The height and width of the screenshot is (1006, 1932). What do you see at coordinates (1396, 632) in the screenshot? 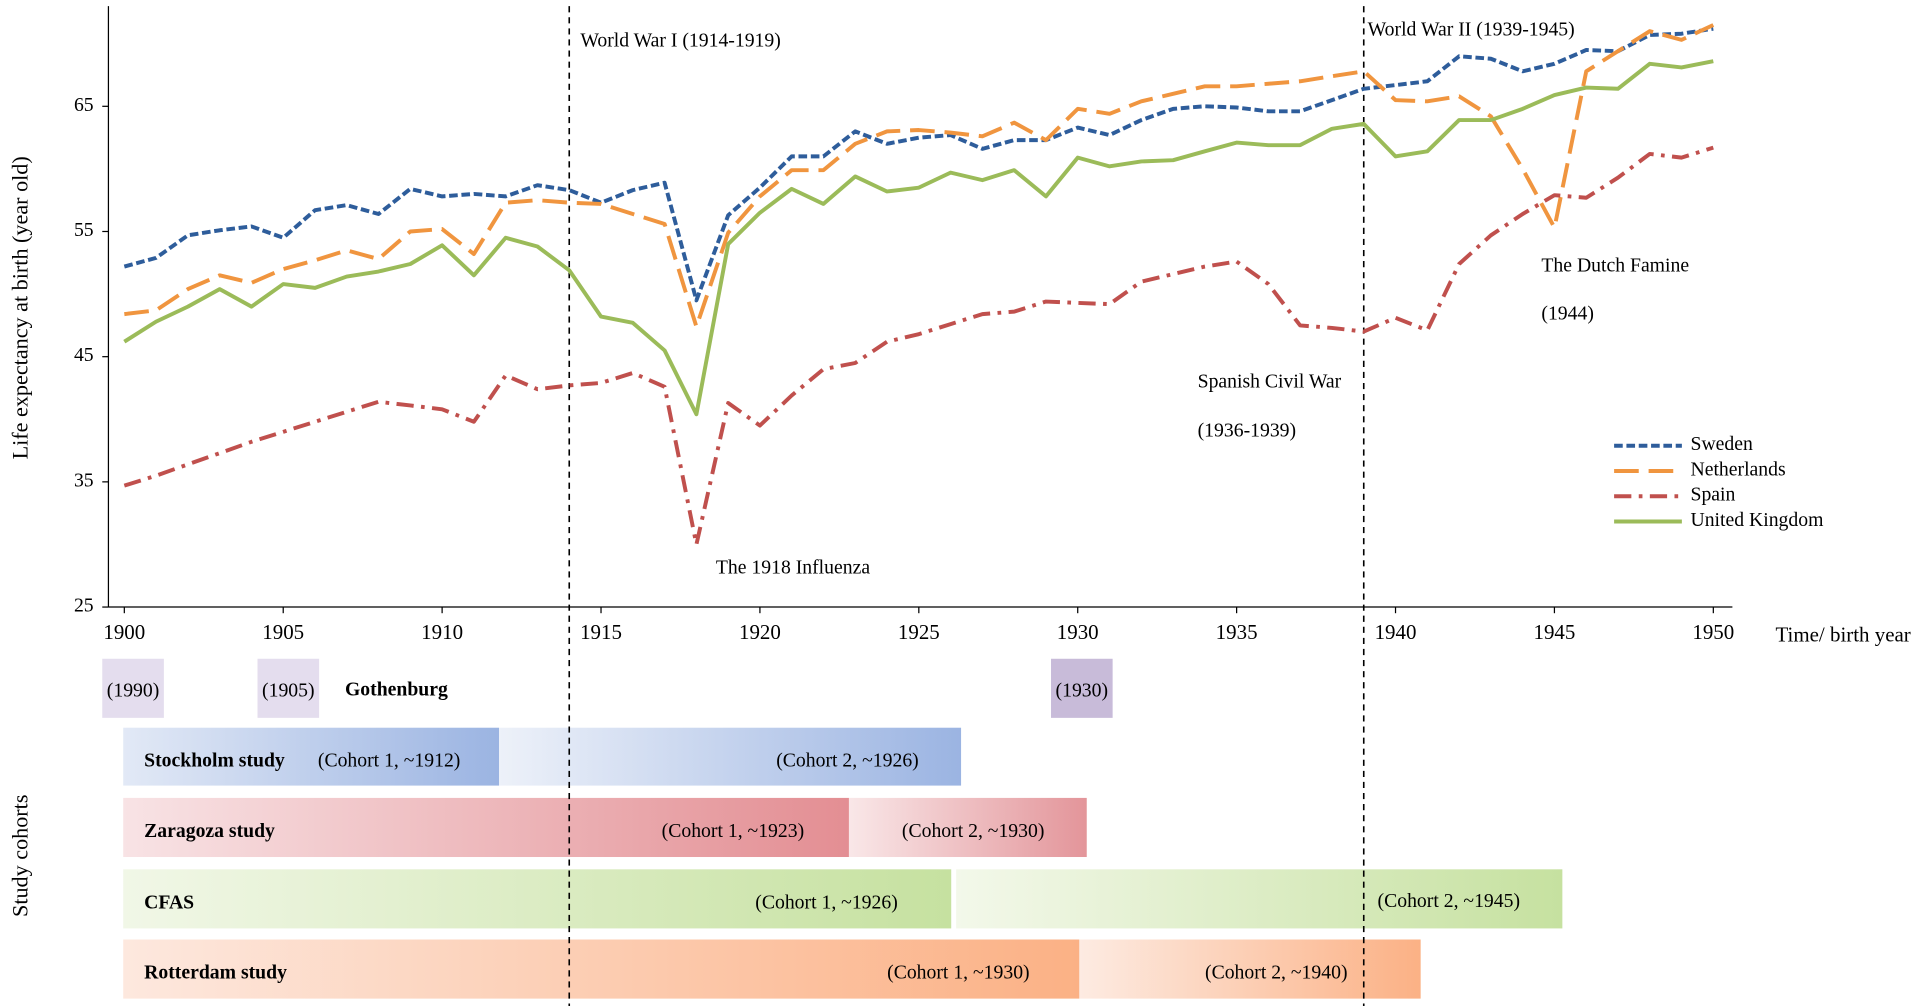
I see `x-tick-label: 1940` at bounding box center [1396, 632].